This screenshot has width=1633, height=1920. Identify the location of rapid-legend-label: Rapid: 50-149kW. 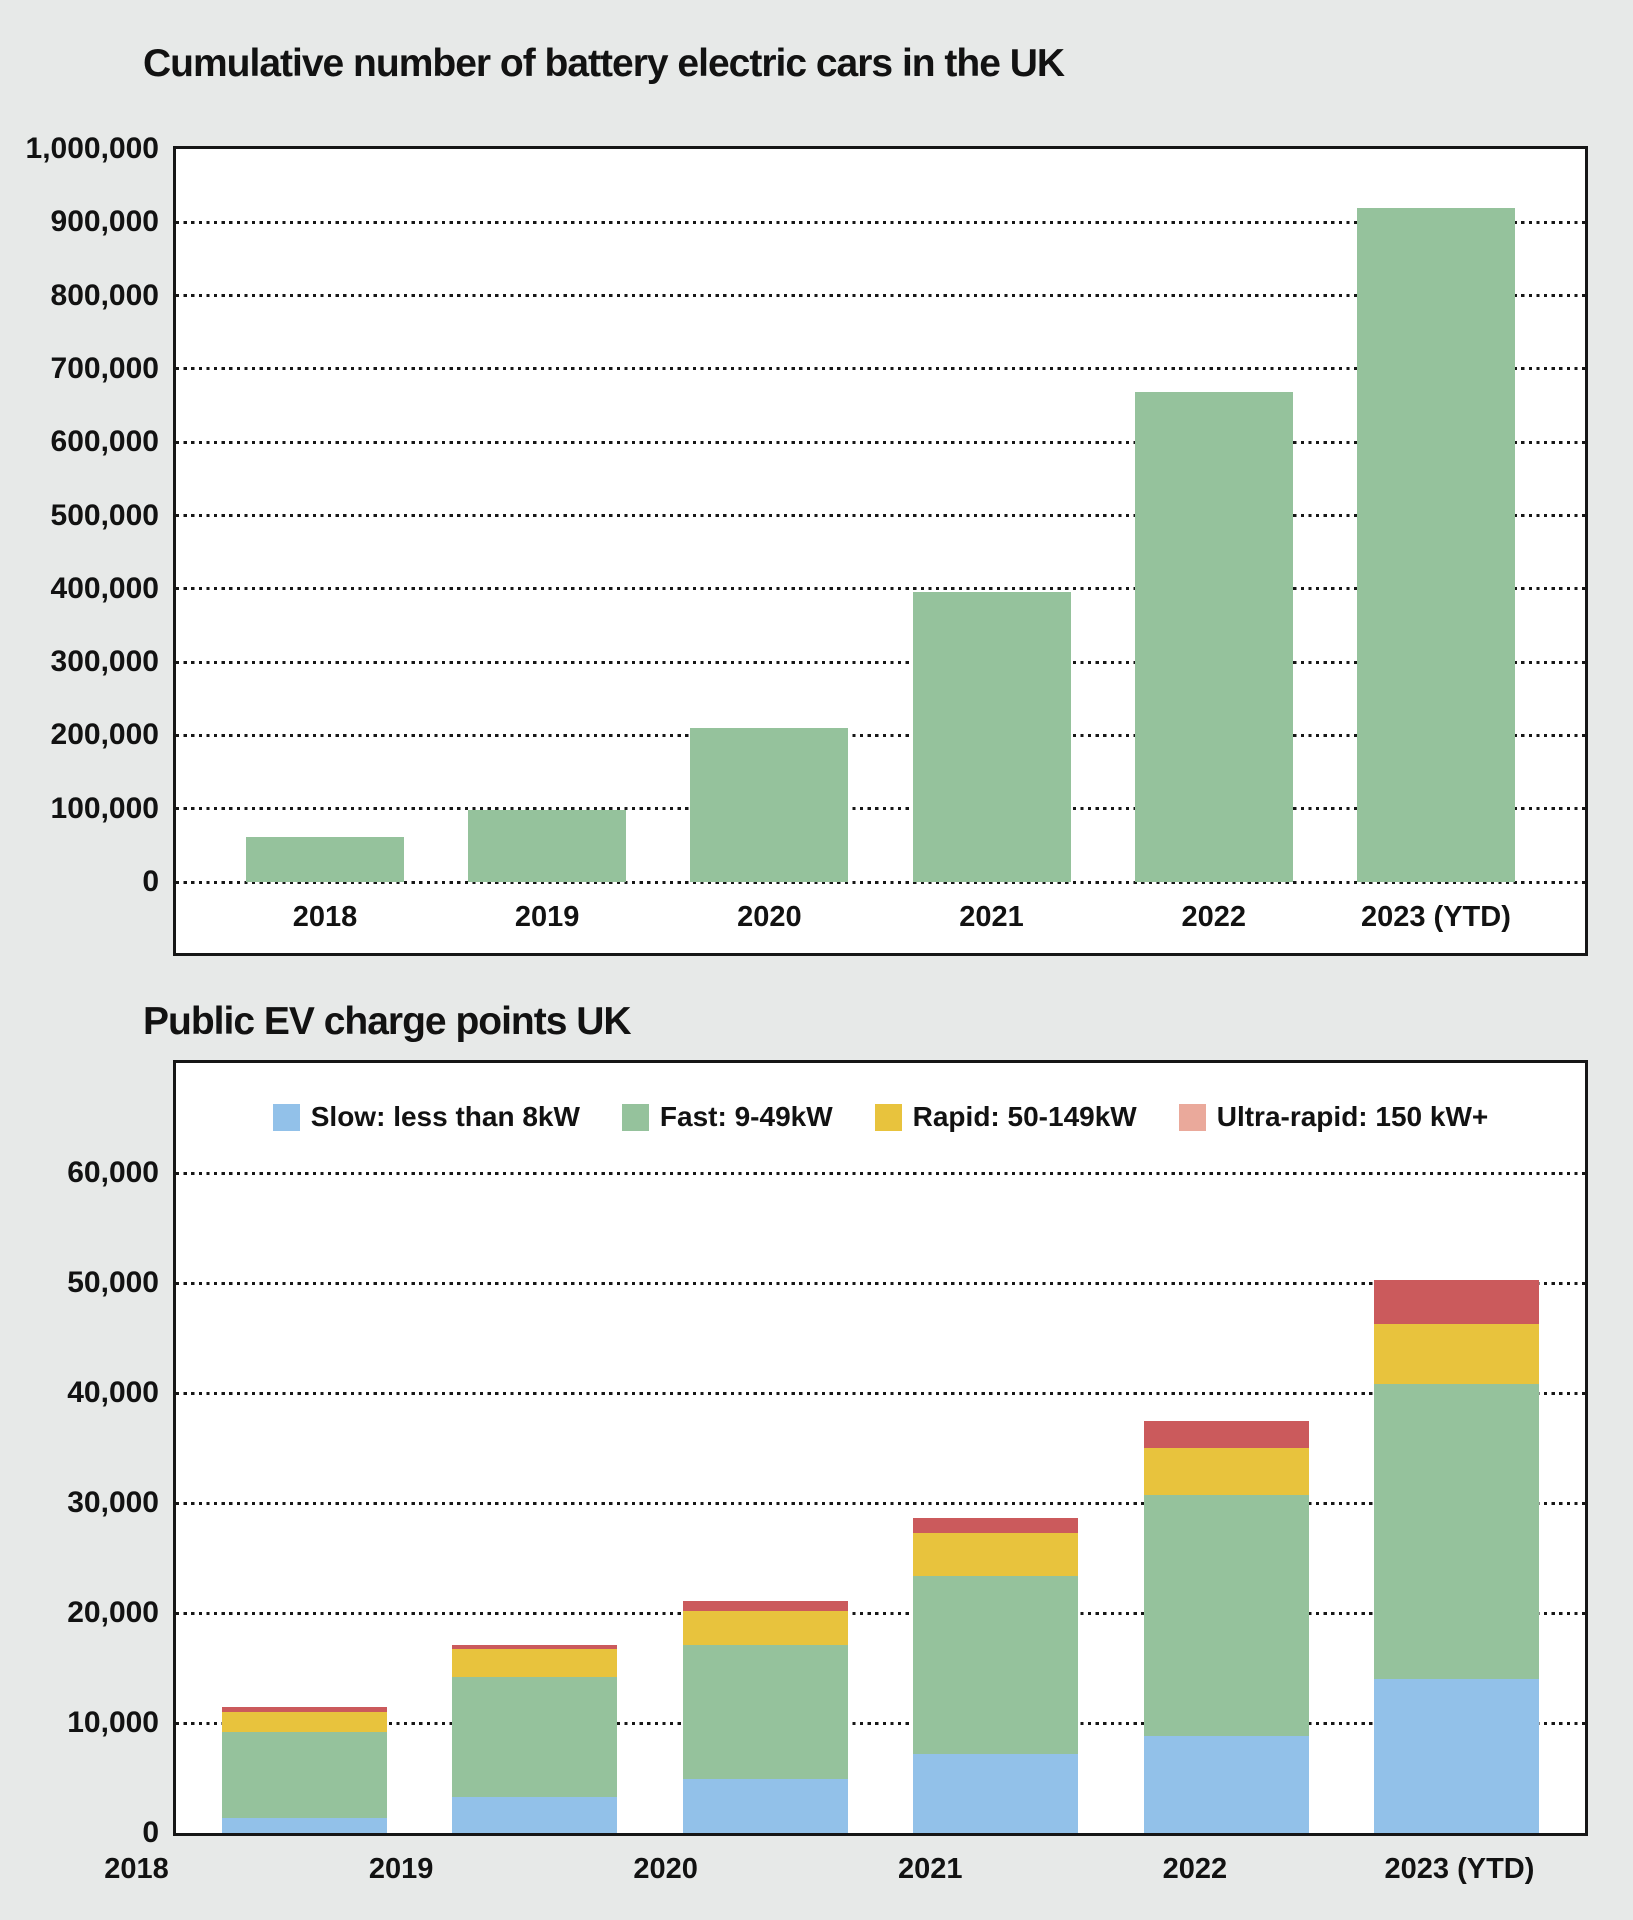
(1024, 1116).